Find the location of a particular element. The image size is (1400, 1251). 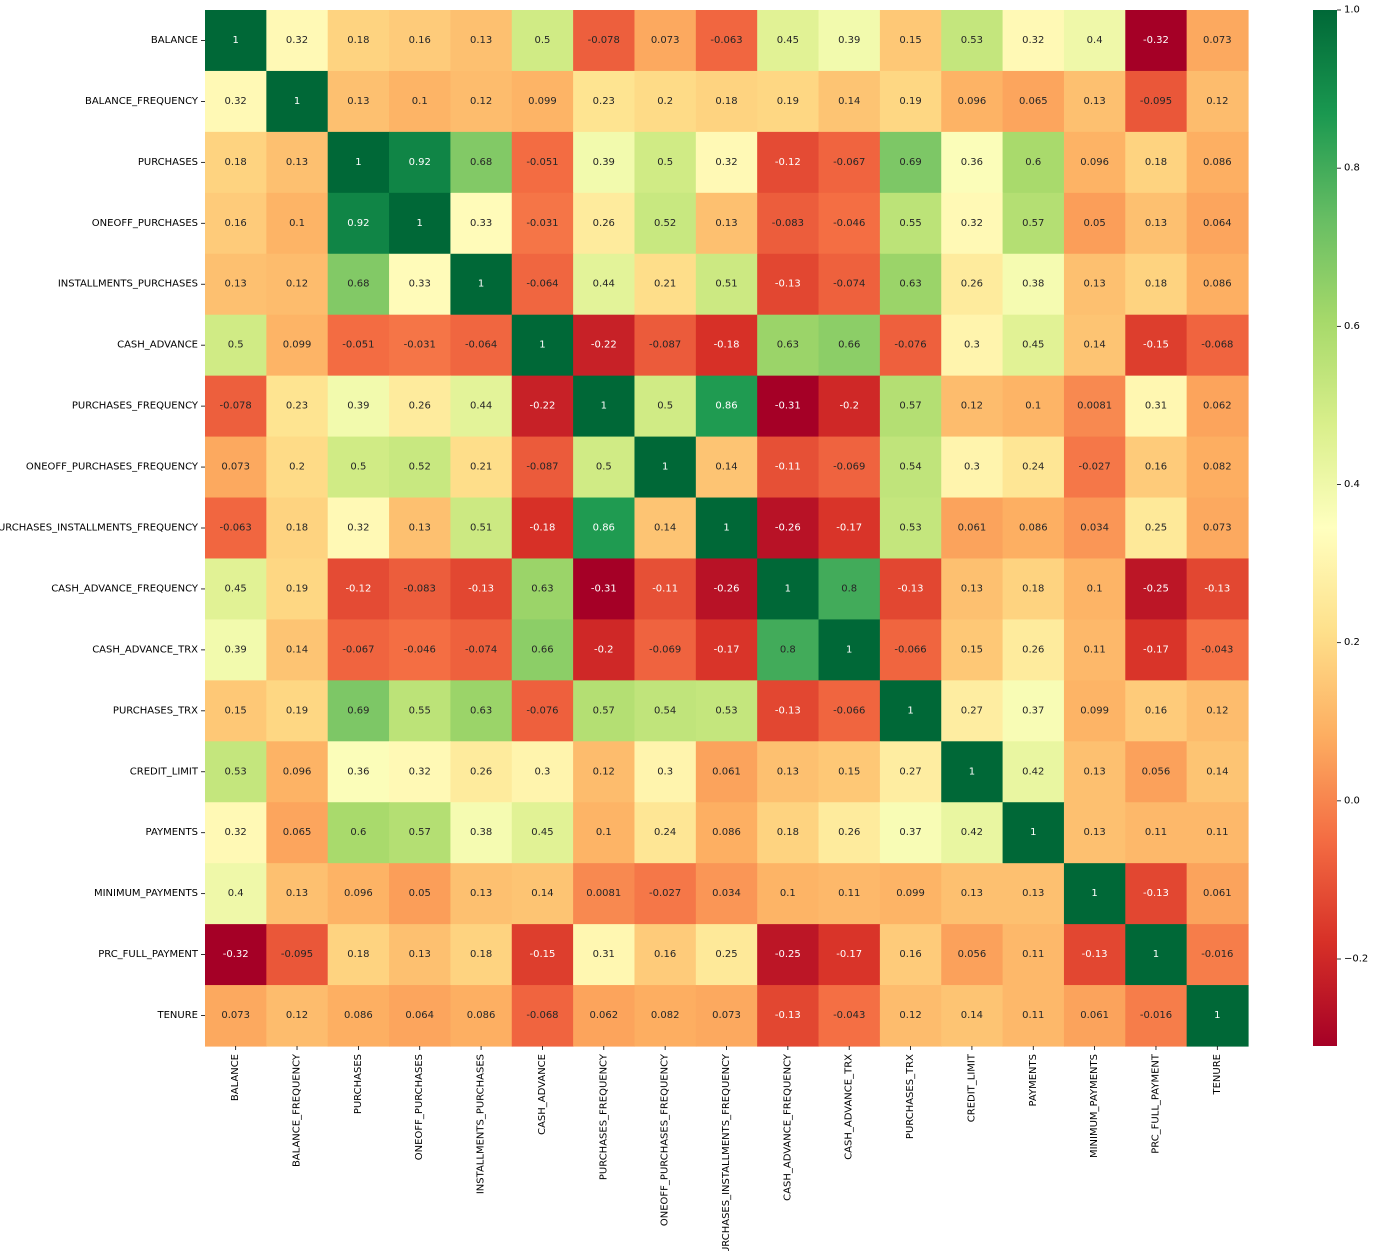

cell-annotation: 0.0081 is located at coordinates (603, 893).